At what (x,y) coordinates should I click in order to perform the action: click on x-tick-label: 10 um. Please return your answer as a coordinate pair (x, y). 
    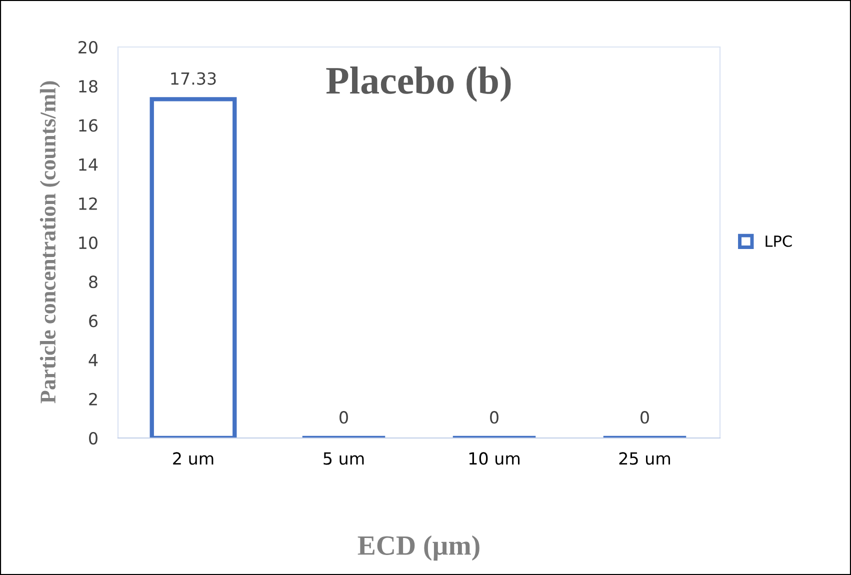
    Looking at the image, I should click on (494, 458).